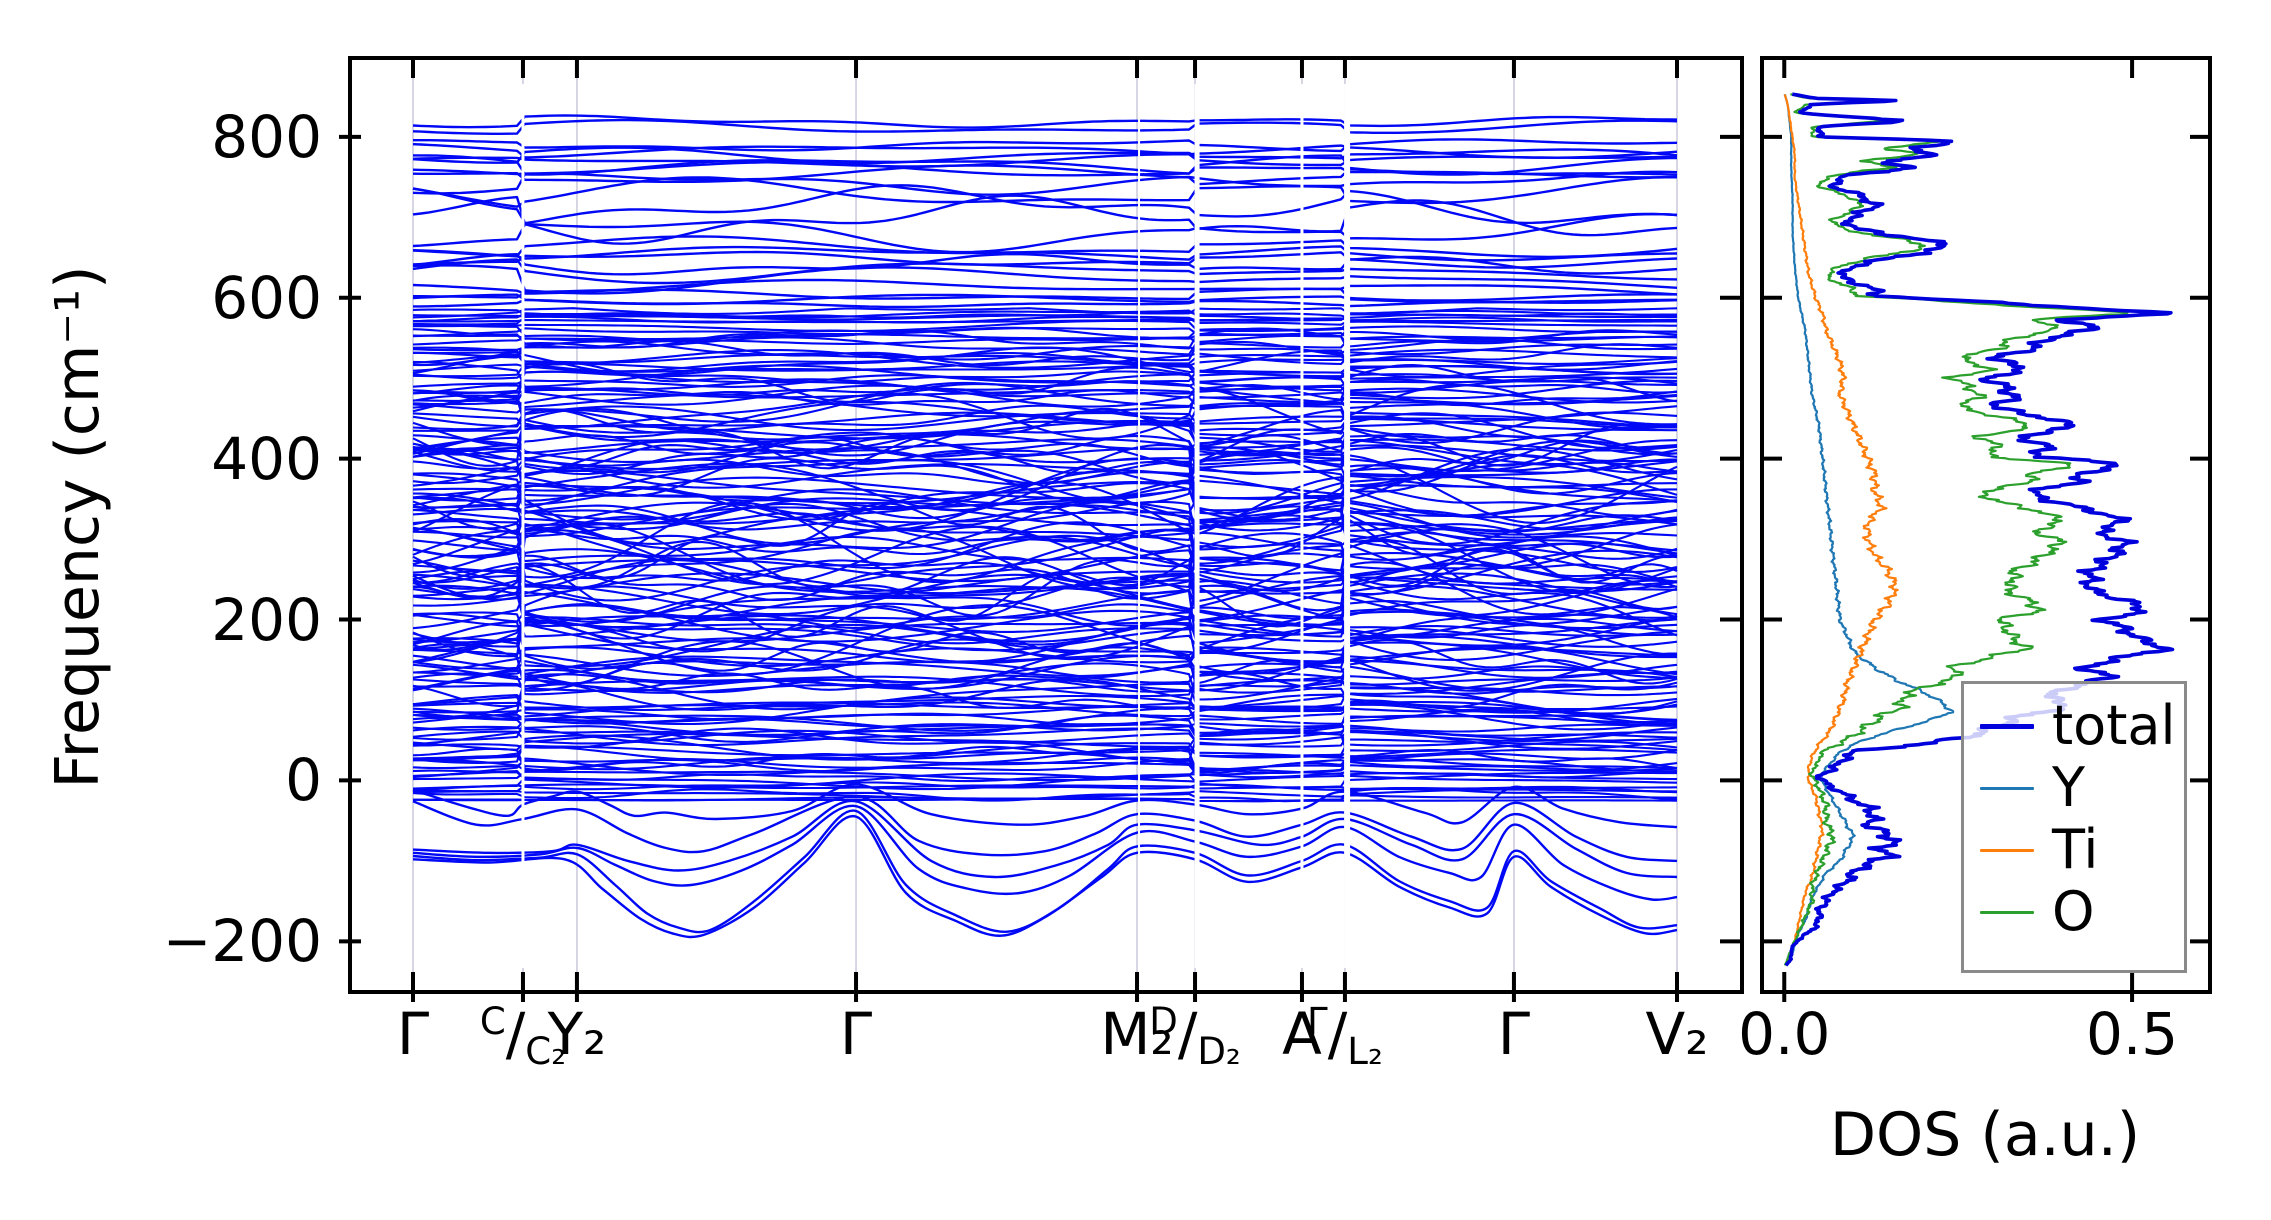 The width and height of the screenshot is (2271, 1220). I want to click on k-tick-label: A, so click(1302, 1034).